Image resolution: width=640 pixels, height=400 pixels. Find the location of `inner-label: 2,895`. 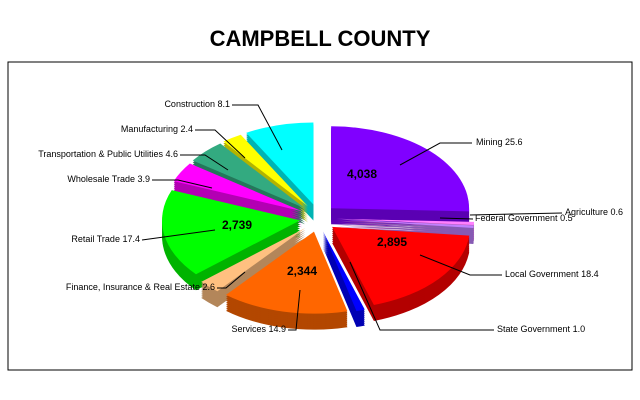

inner-label: 2,895 is located at coordinates (392, 242).